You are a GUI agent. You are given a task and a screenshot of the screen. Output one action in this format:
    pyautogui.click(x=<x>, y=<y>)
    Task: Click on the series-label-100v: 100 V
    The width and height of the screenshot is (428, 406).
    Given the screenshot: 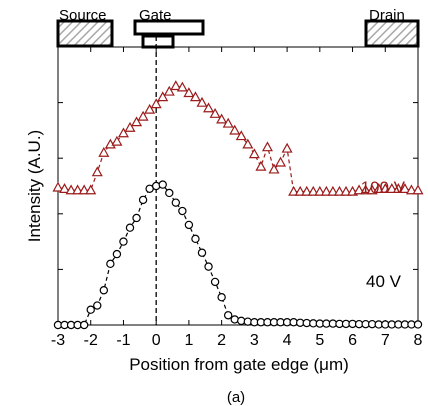 What is the action you would take?
    pyautogui.click(x=383, y=187)
    